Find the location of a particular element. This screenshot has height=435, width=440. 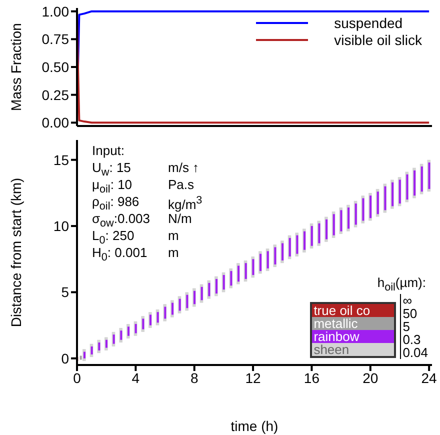

x-tick-label: 16 is located at coordinates (312, 378).